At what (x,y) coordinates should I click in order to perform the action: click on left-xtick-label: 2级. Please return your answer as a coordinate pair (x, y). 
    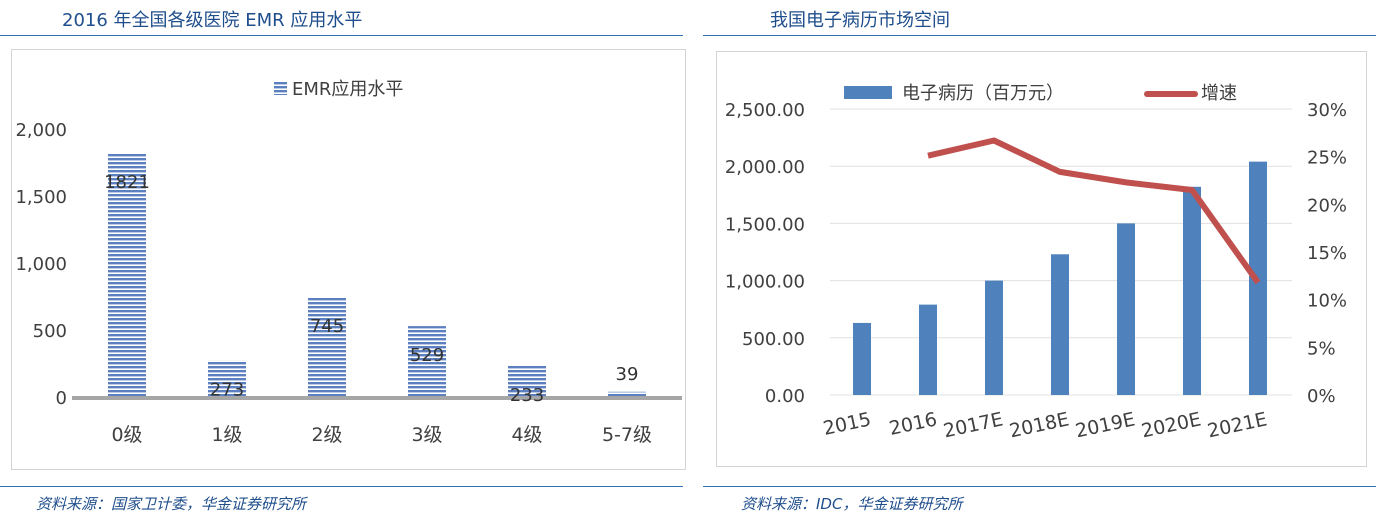
    Looking at the image, I should click on (326, 435).